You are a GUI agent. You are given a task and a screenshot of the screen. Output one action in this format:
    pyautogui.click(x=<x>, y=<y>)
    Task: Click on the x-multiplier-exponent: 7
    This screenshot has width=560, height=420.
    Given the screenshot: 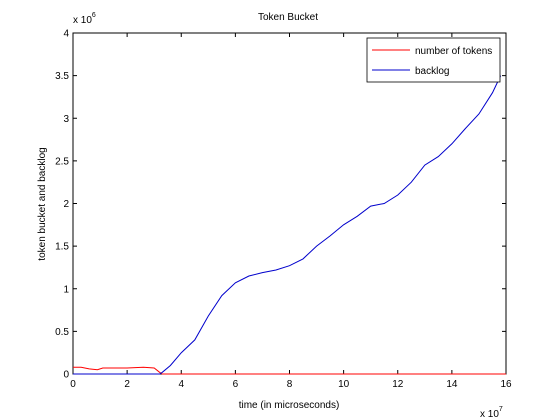 What is the action you would take?
    pyautogui.click(x=501, y=409)
    